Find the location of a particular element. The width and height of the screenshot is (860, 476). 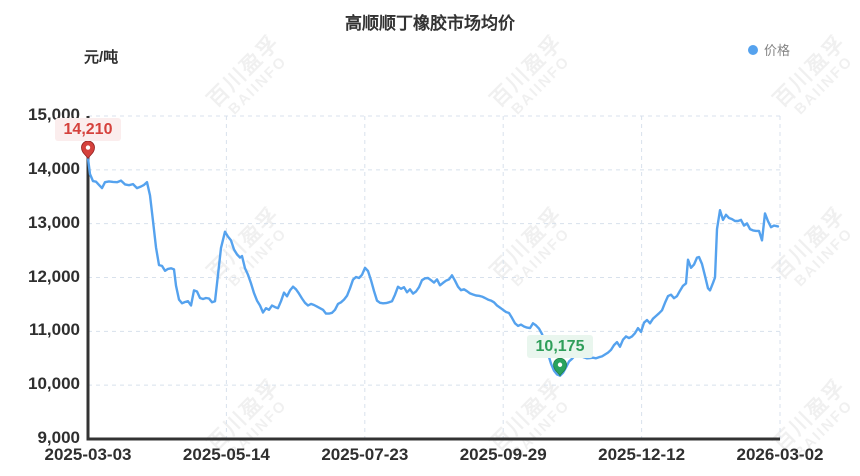

legend-item-price: 价格 is located at coordinates (769, 49).